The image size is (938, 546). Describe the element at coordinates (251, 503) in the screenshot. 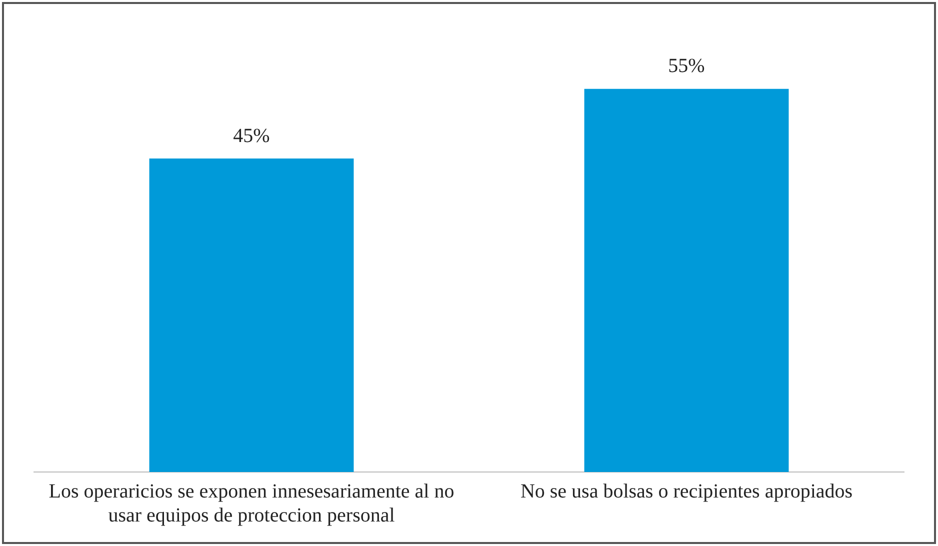

I see `x-tick-label: Los operaricios se exponen innesesariamente al no usar equipos de proteccion personal` at that location.